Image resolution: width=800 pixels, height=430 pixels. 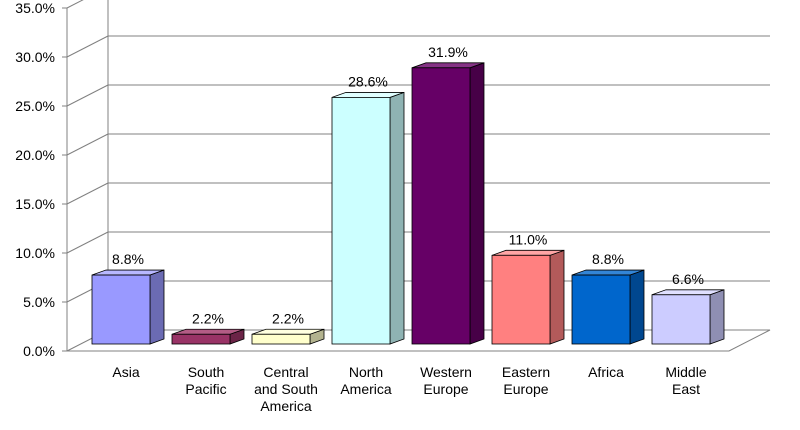 What do you see at coordinates (366, 380) in the screenshot?
I see `x-tick-label: North America` at bounding box center [366, 380].